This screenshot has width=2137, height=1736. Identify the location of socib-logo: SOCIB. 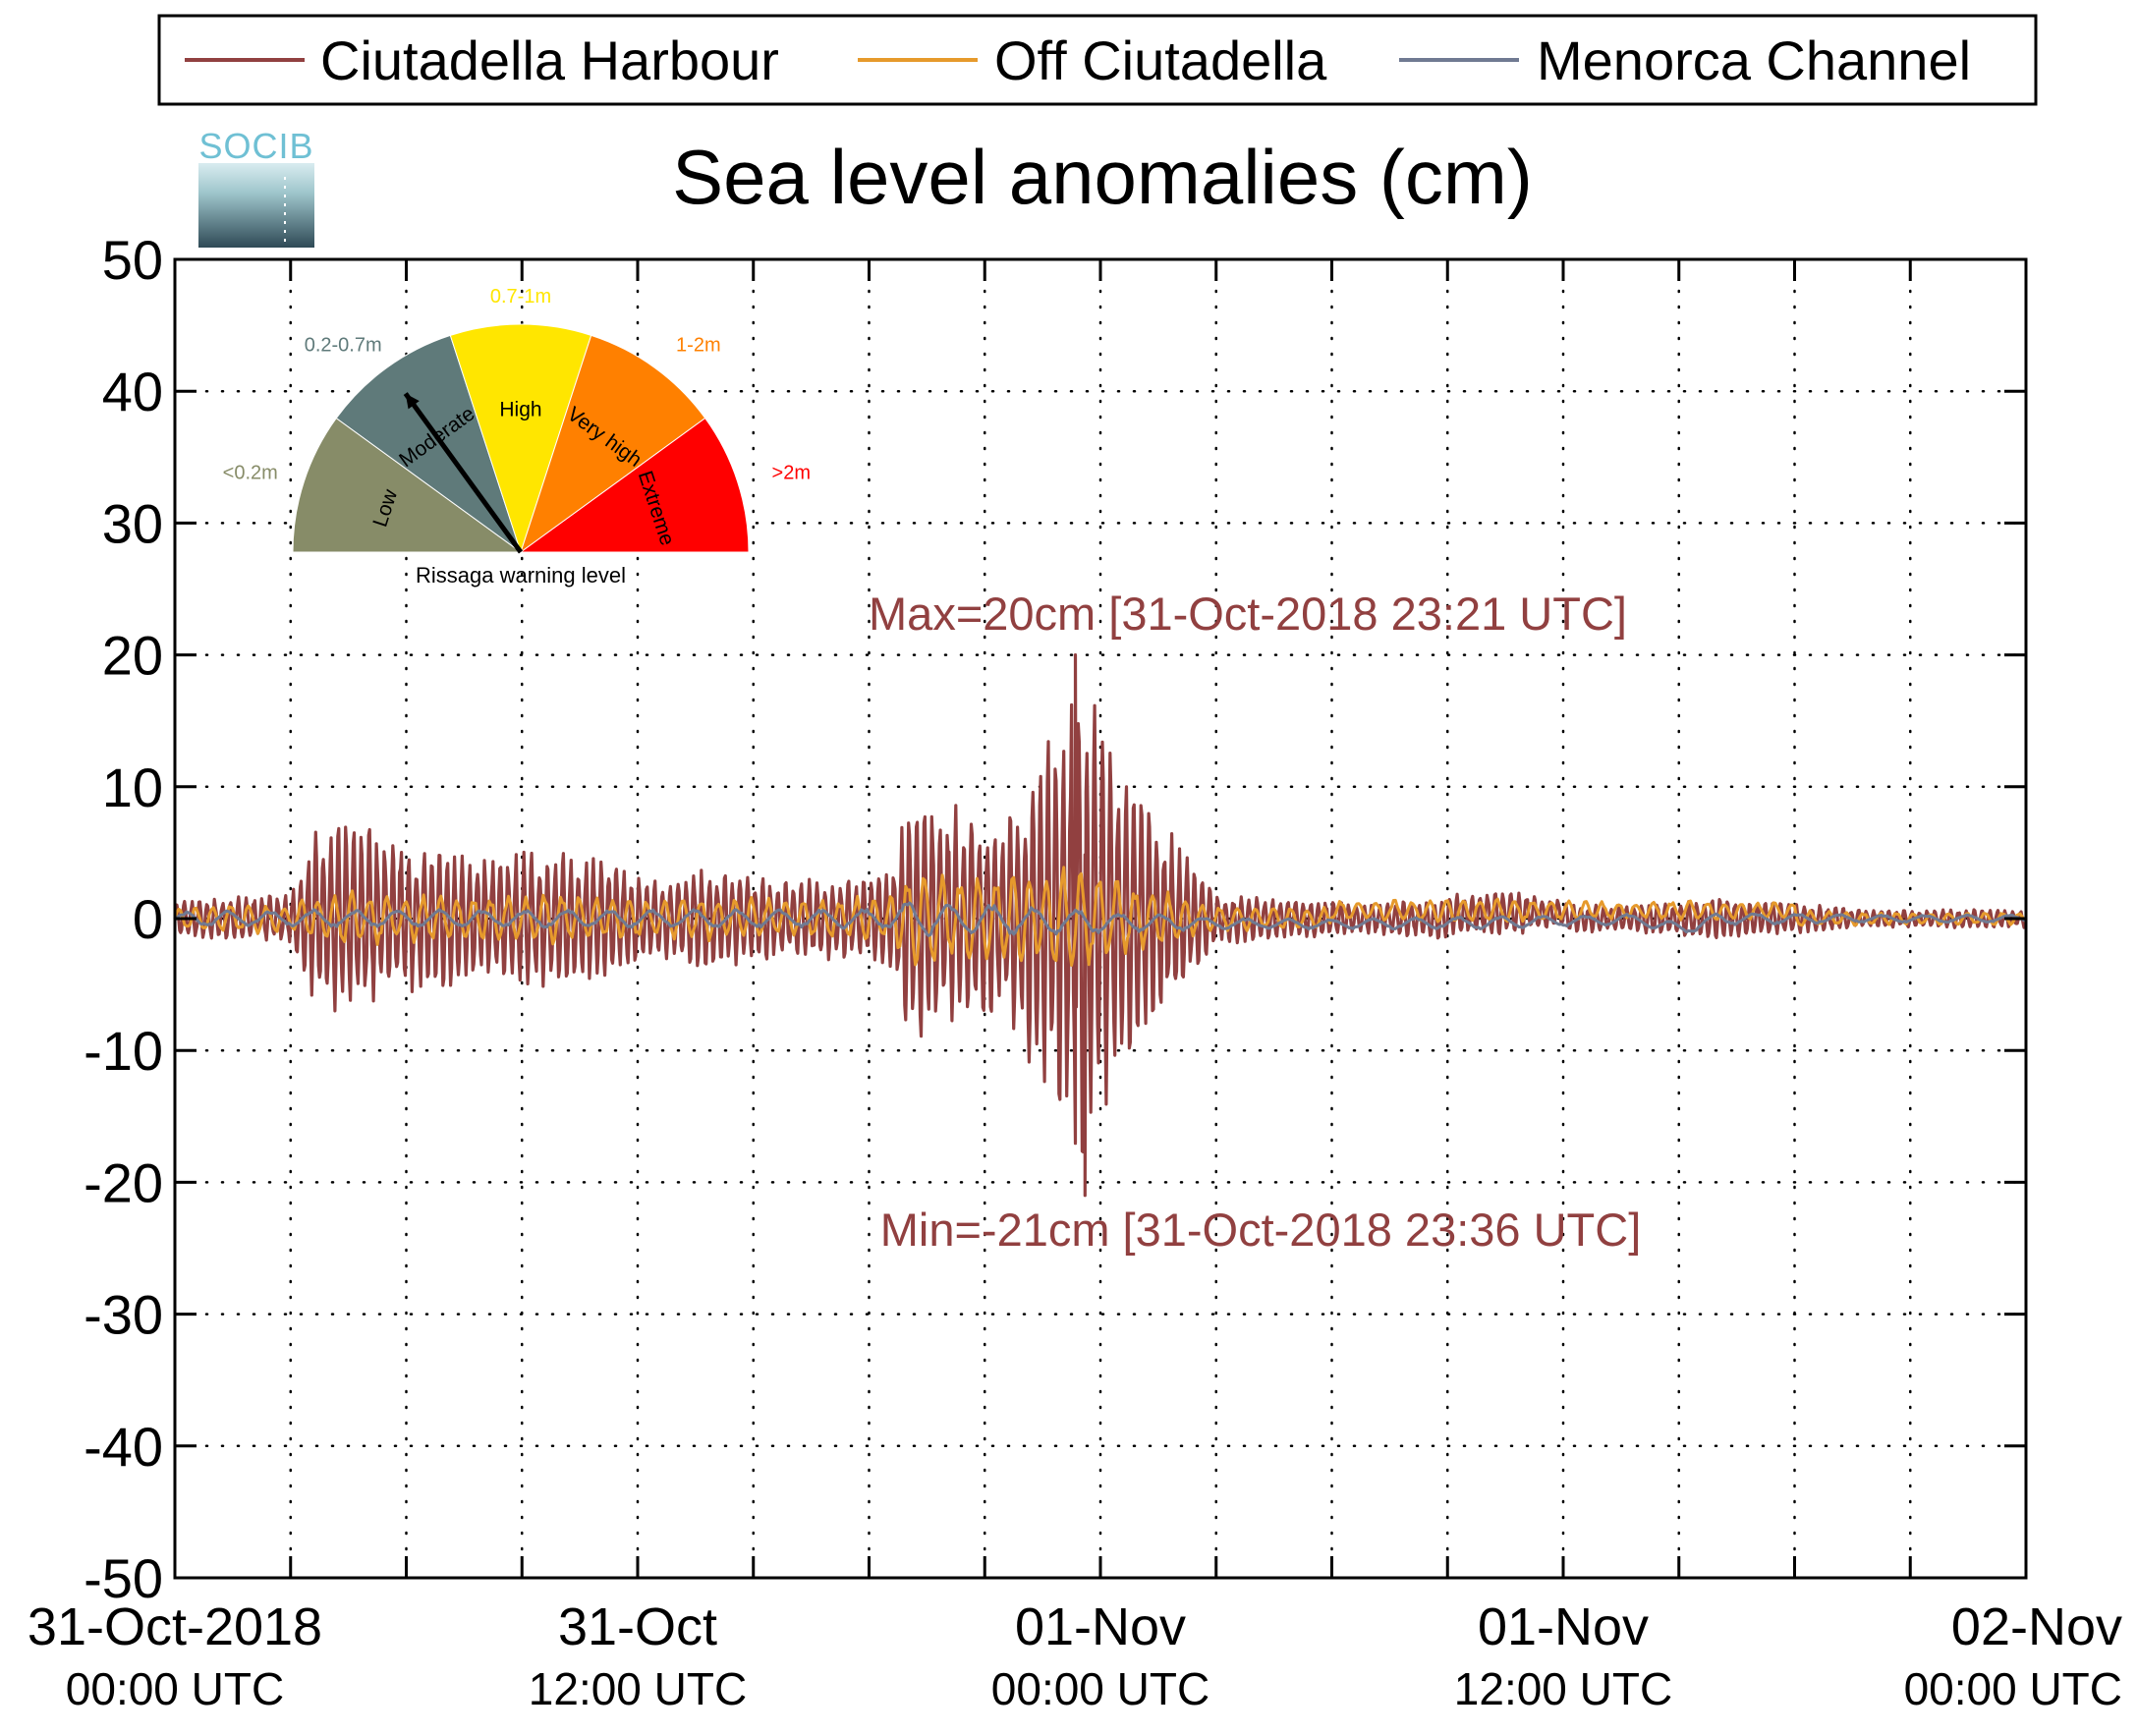
(256, 187).